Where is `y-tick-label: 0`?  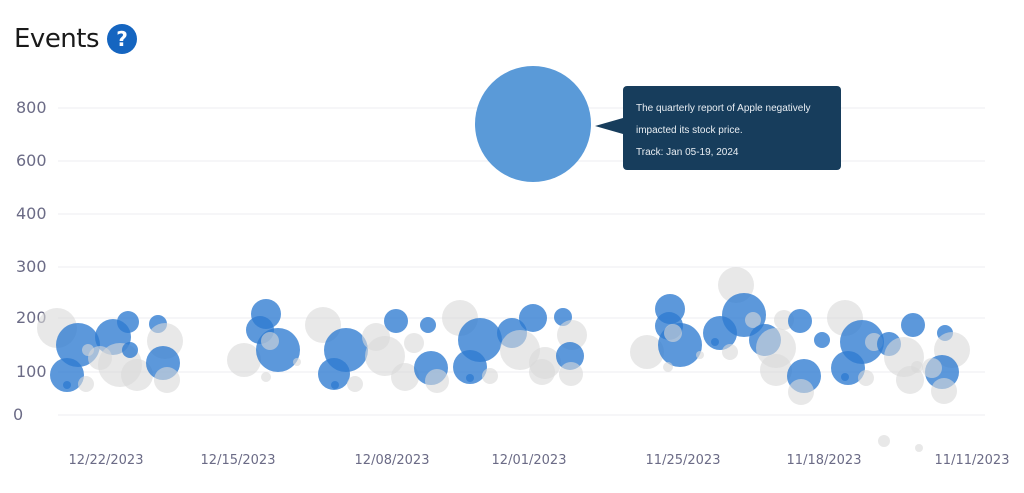 y-tick-label: 0 is located at coordinates (18, 414).